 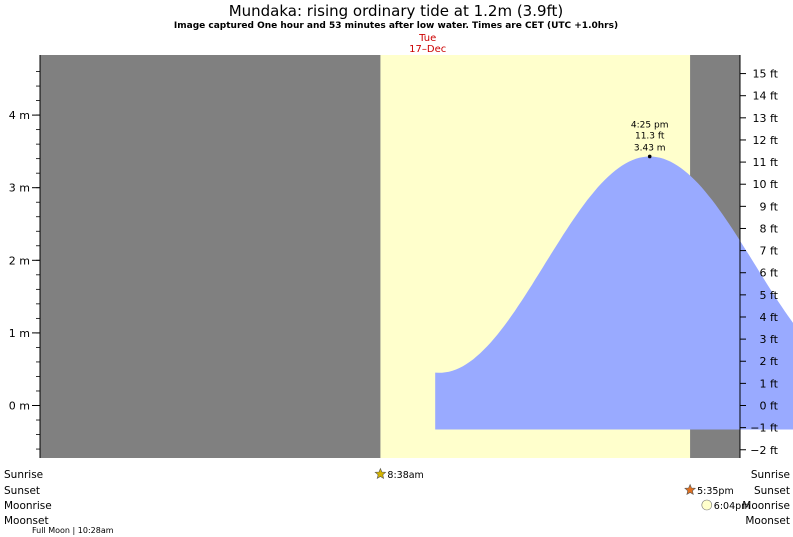 What do you see at coordinates (766, 184) in the screenshot?
I see `ft-tick-label: 10 ft` at bounding box center [766, 184].